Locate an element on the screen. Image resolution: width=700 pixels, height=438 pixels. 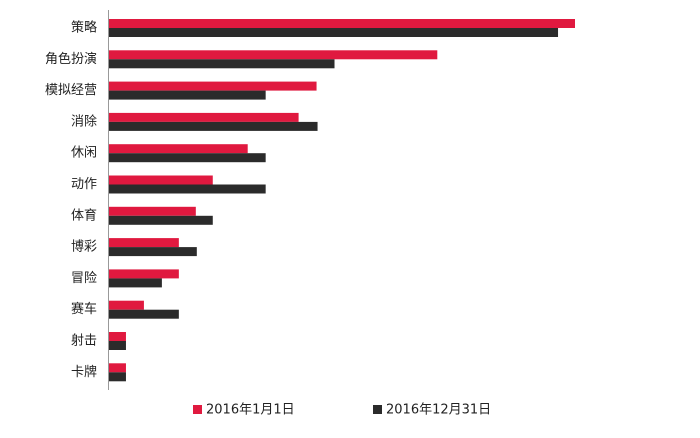
category-label: 角色扮演 is located at coordinates (71, 59).